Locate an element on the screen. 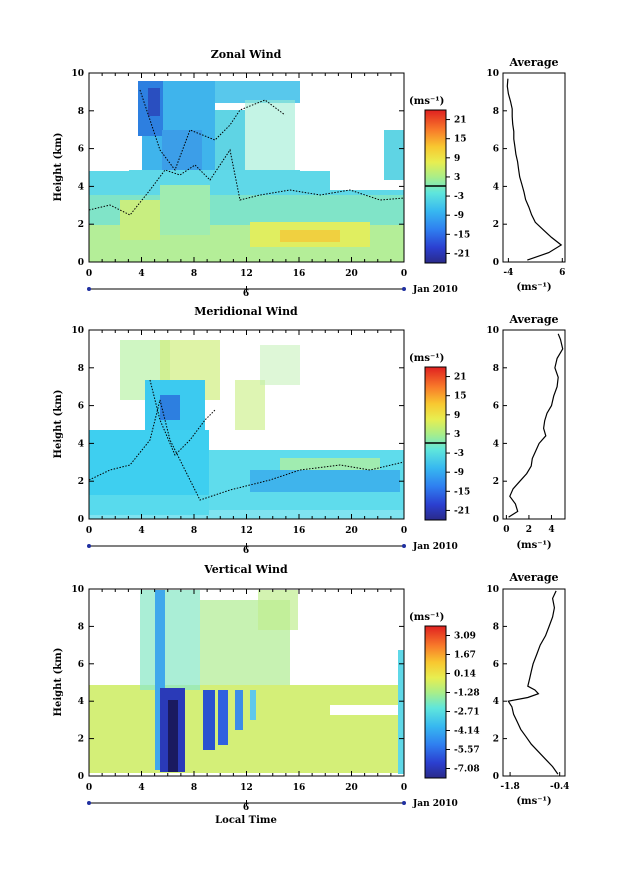 This screenshot has width=622, height=873. date-axis-end is located at coordinates (404, 289).